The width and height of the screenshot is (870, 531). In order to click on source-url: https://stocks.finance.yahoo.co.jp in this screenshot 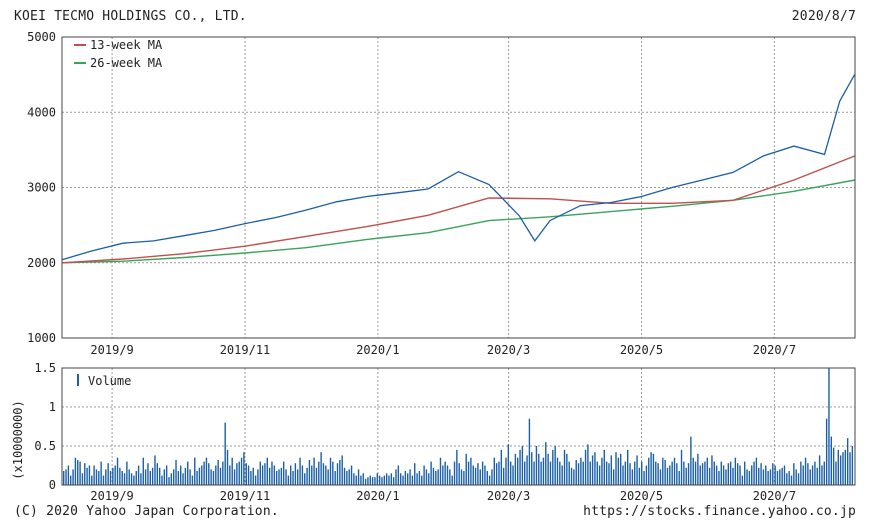, I will do `click(719, 511)`.